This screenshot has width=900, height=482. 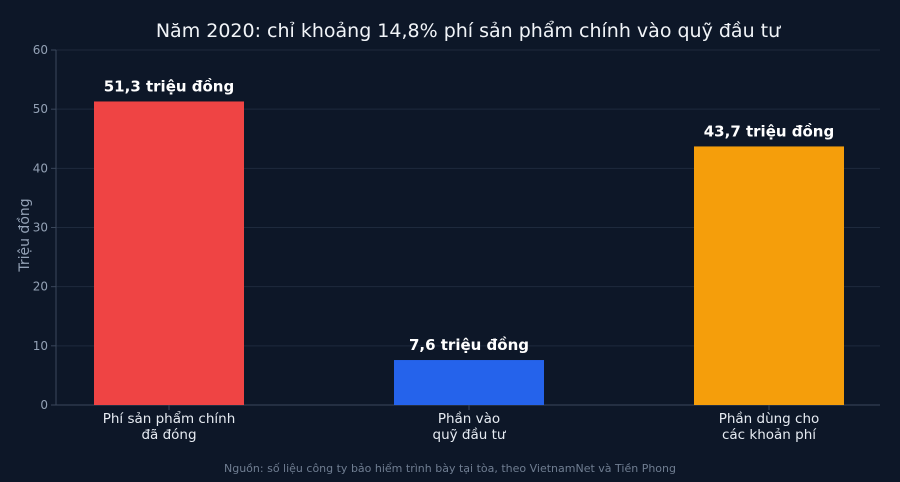 What do you see at coordinates (40, 346) in the screenshot?
I see `y-tick-label: 10` at bounding box center [40, 346].